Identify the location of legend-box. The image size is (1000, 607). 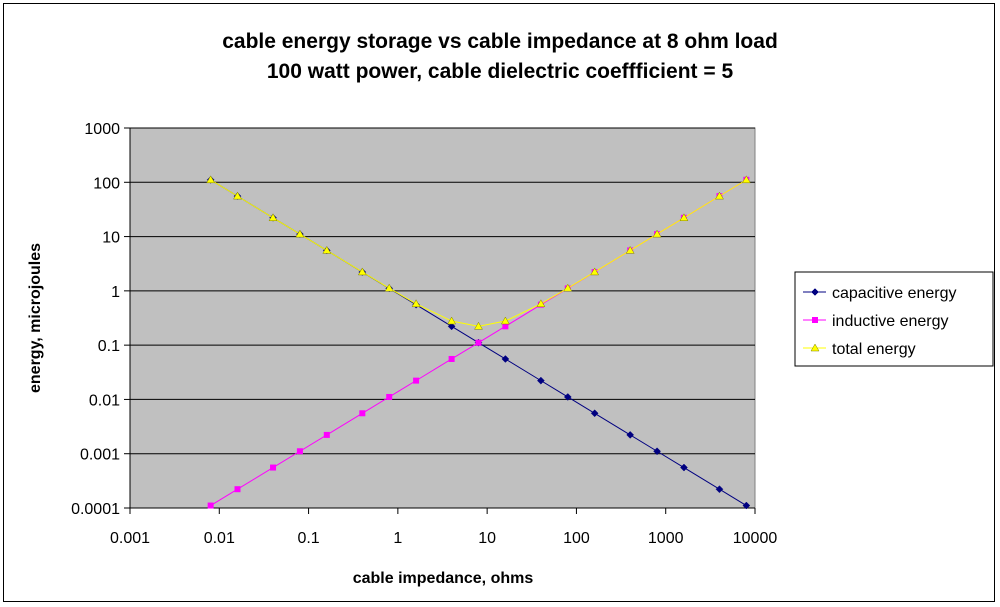
(894, 319).